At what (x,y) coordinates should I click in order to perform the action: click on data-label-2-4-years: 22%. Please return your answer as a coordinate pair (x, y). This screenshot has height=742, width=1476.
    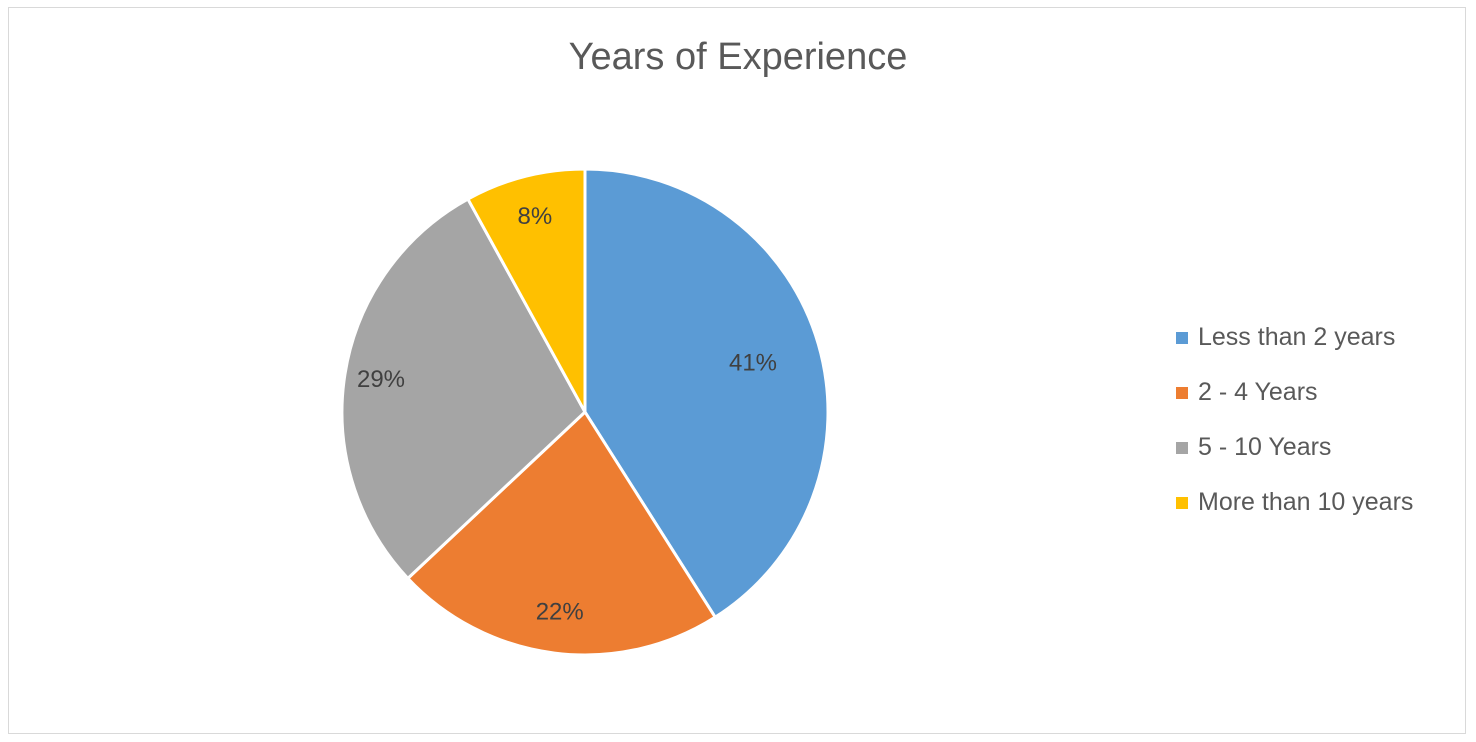
    Looking at the image, I should click on (560, 612).